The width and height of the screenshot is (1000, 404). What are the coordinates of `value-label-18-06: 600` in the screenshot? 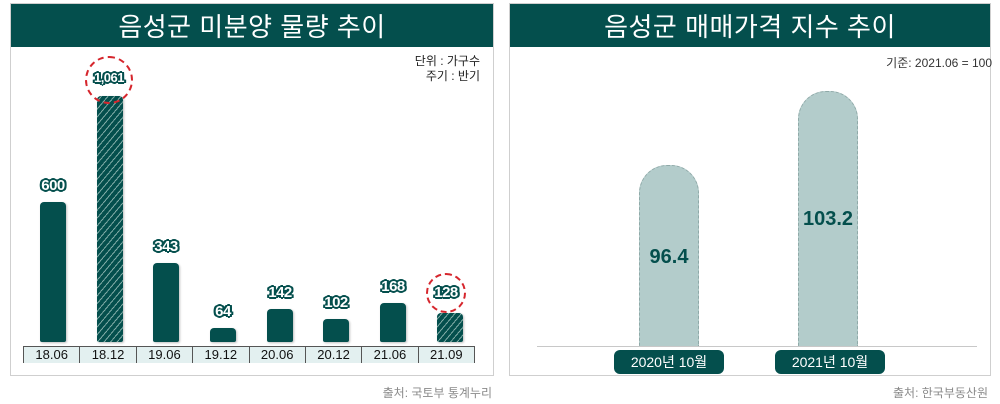 It's located at (53, 185).